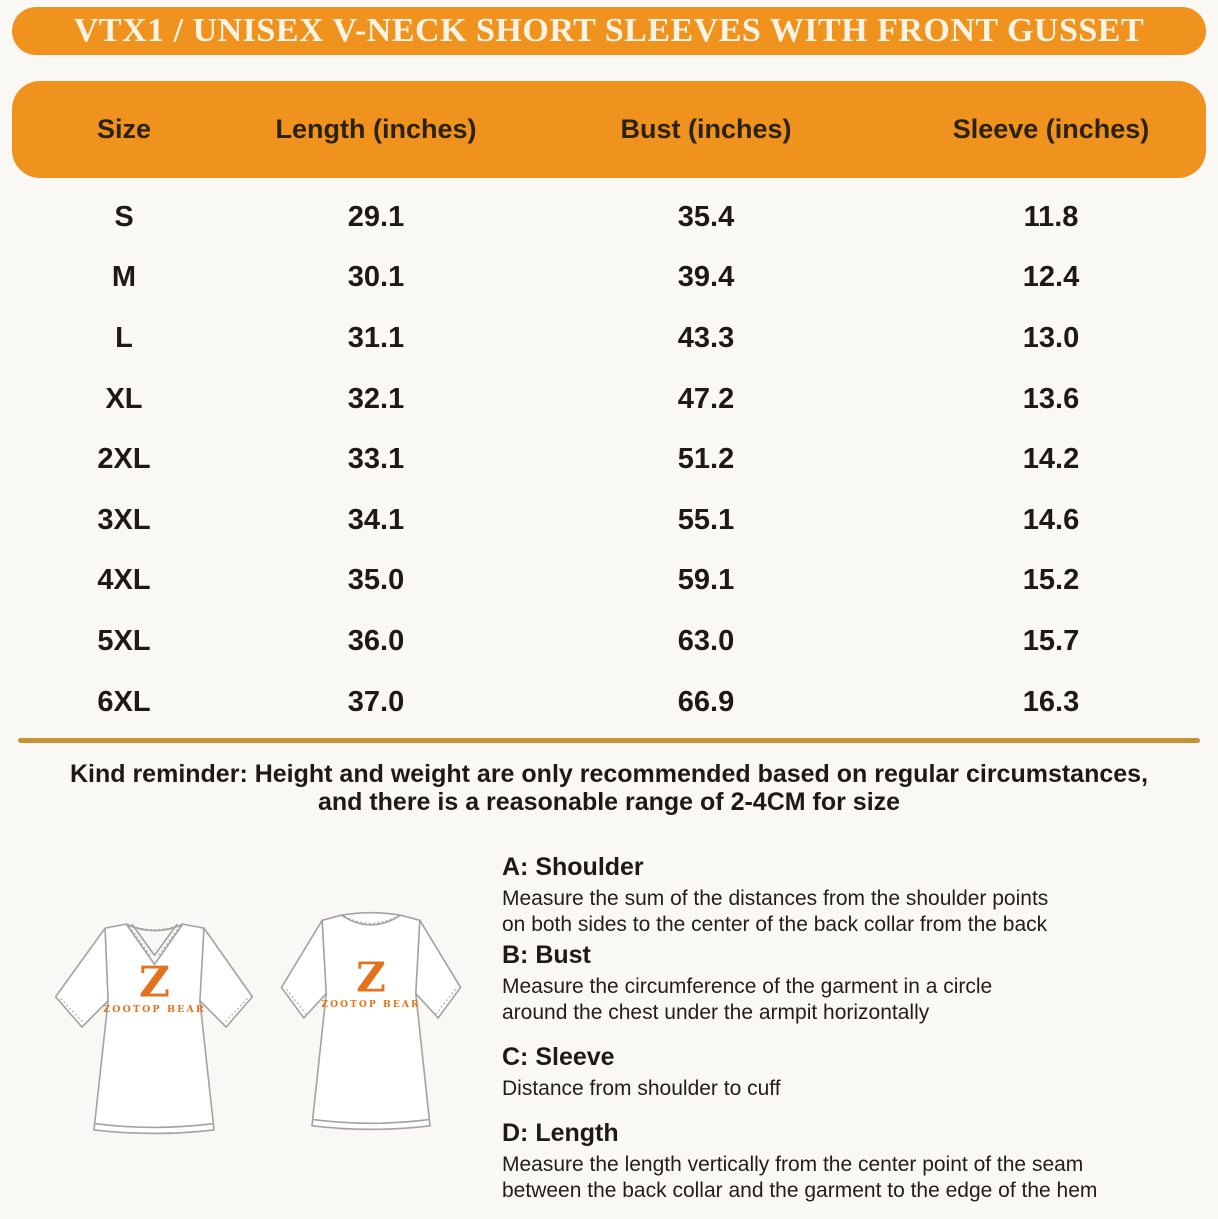  I want to click on measurement-label: D: Length, so click(560, 1133).